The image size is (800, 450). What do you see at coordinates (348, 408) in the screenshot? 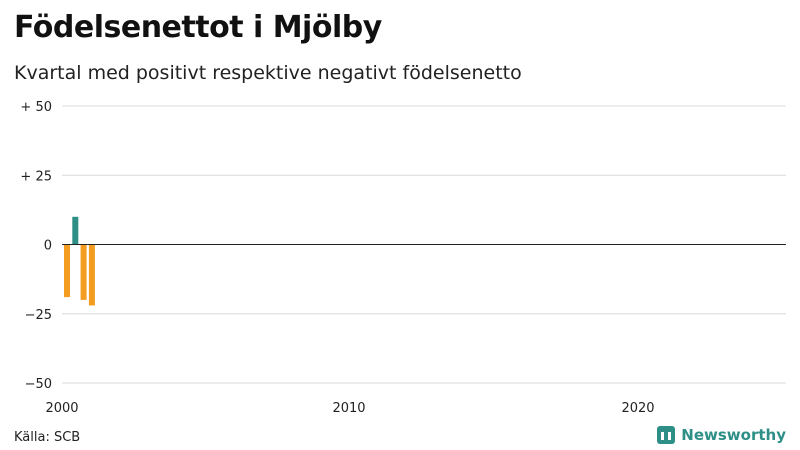
I see `x-tick-label: 2010` at bounding box center [348, 408].